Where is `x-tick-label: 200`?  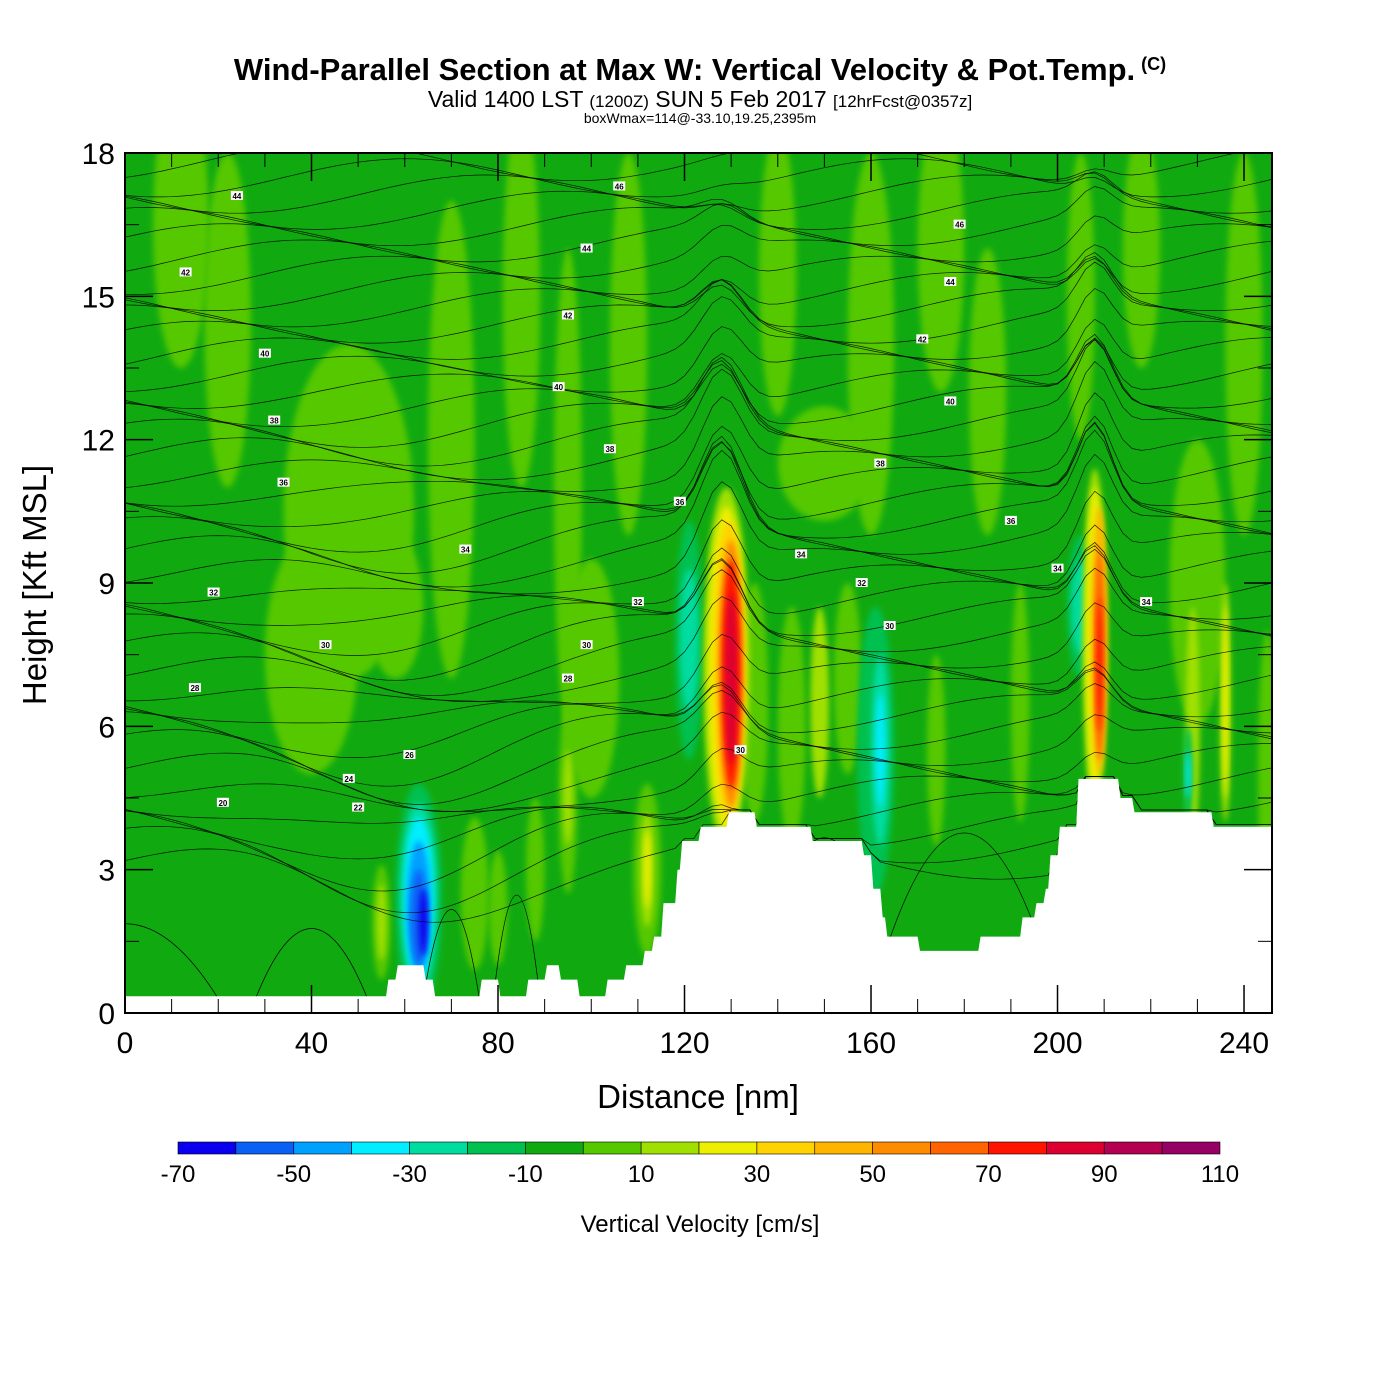
x-tick-label: 200 is located at coordinates (1057, 1043).